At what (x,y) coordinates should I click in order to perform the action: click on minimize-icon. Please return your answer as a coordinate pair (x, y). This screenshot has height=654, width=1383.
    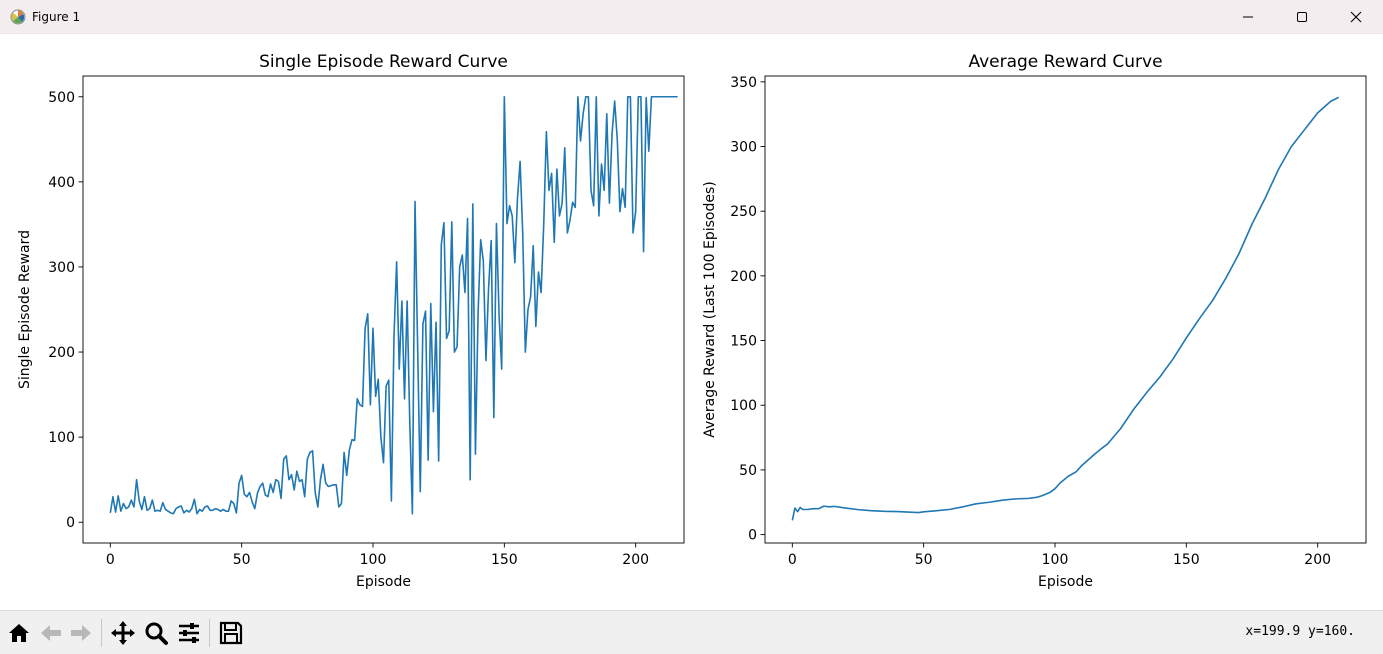
    Looking at the image, I should click on (1248, 16).